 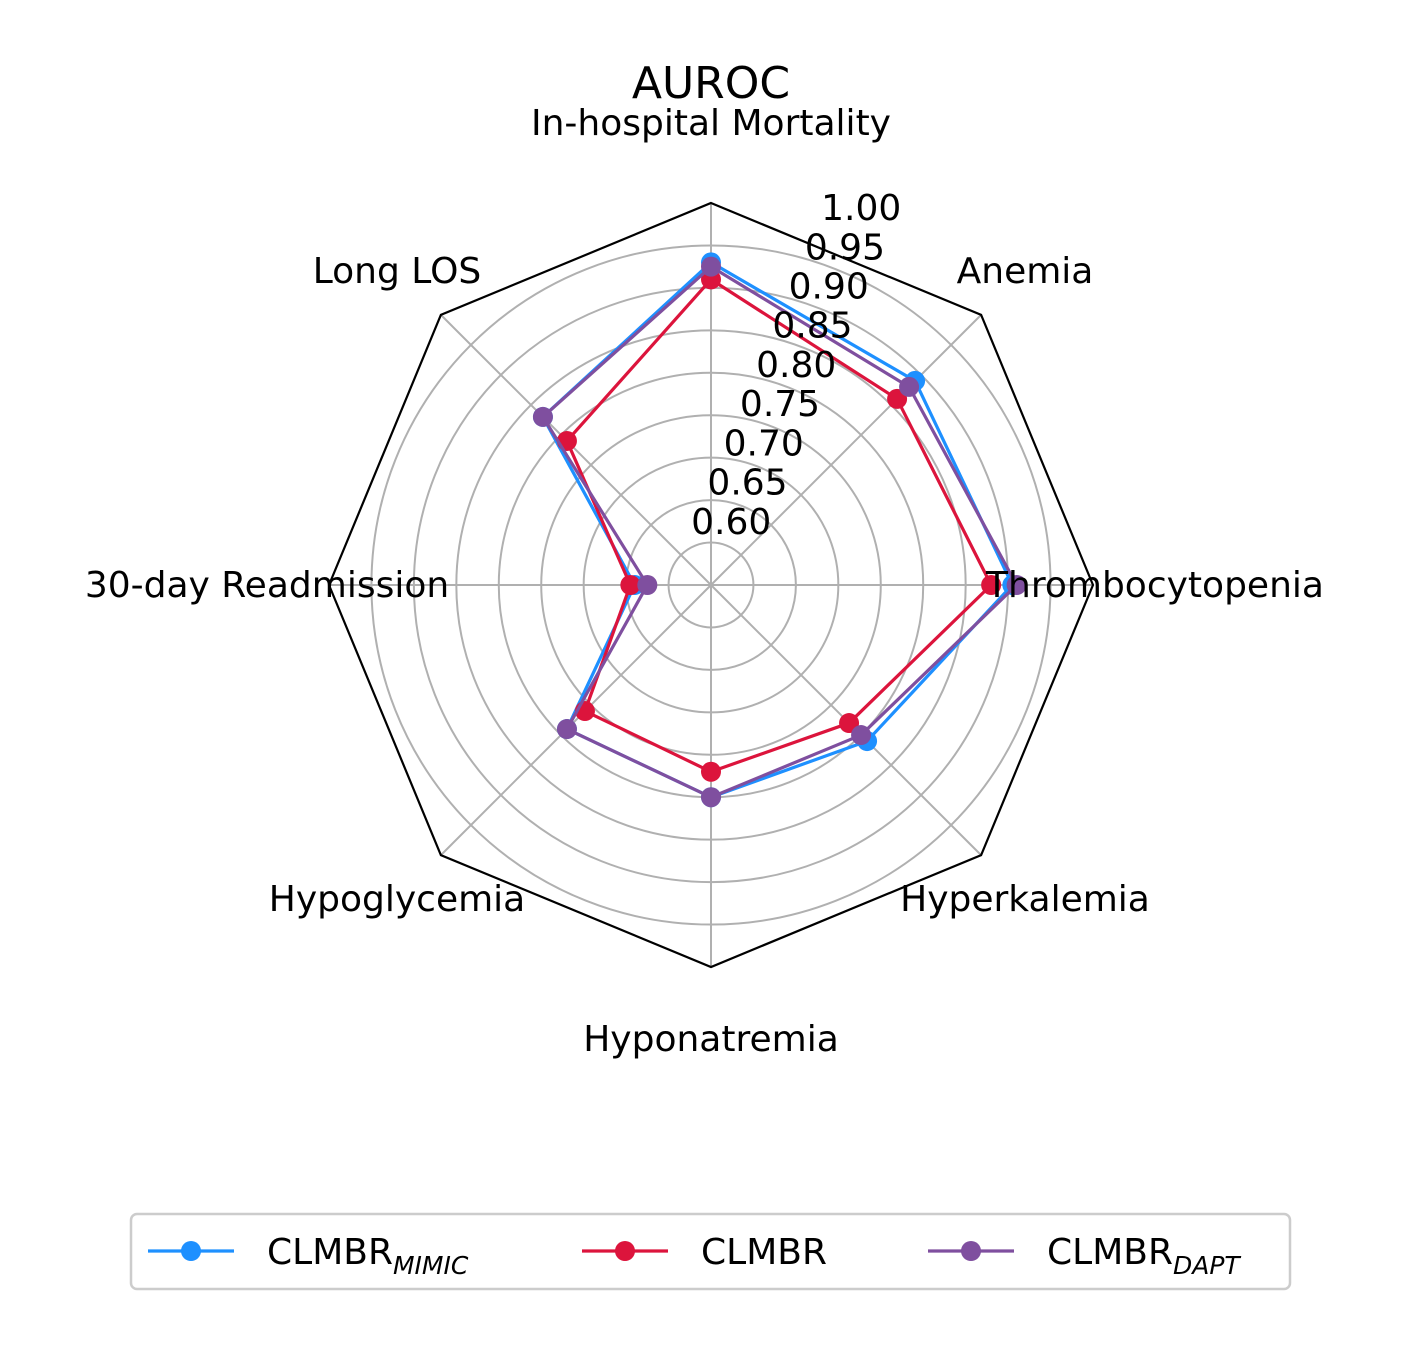 What do you see at coordinates (764, 443) in the screenshot?
I see `tick-label: 0.70` at bounding box center [764, 443].